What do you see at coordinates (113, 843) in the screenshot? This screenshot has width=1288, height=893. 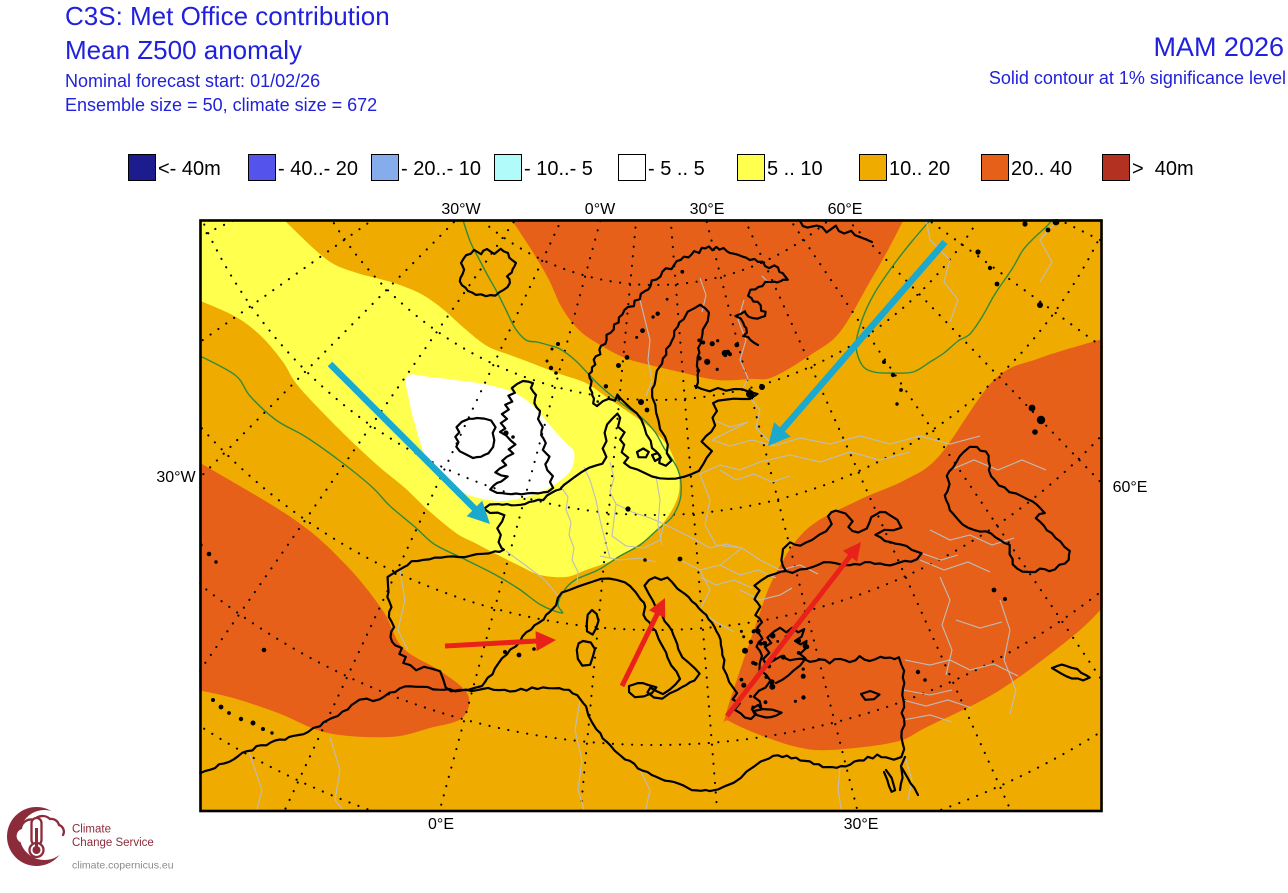 I see `svg-text: Change Service` at bounding box center [113, 843].